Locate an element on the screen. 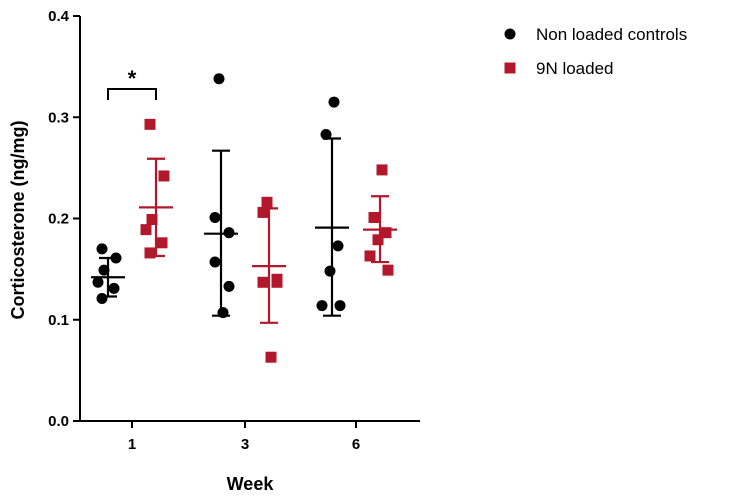 The height and width of the screenshot is (500, 732). significance-asterisk: * is located at coordinates (132, 78).